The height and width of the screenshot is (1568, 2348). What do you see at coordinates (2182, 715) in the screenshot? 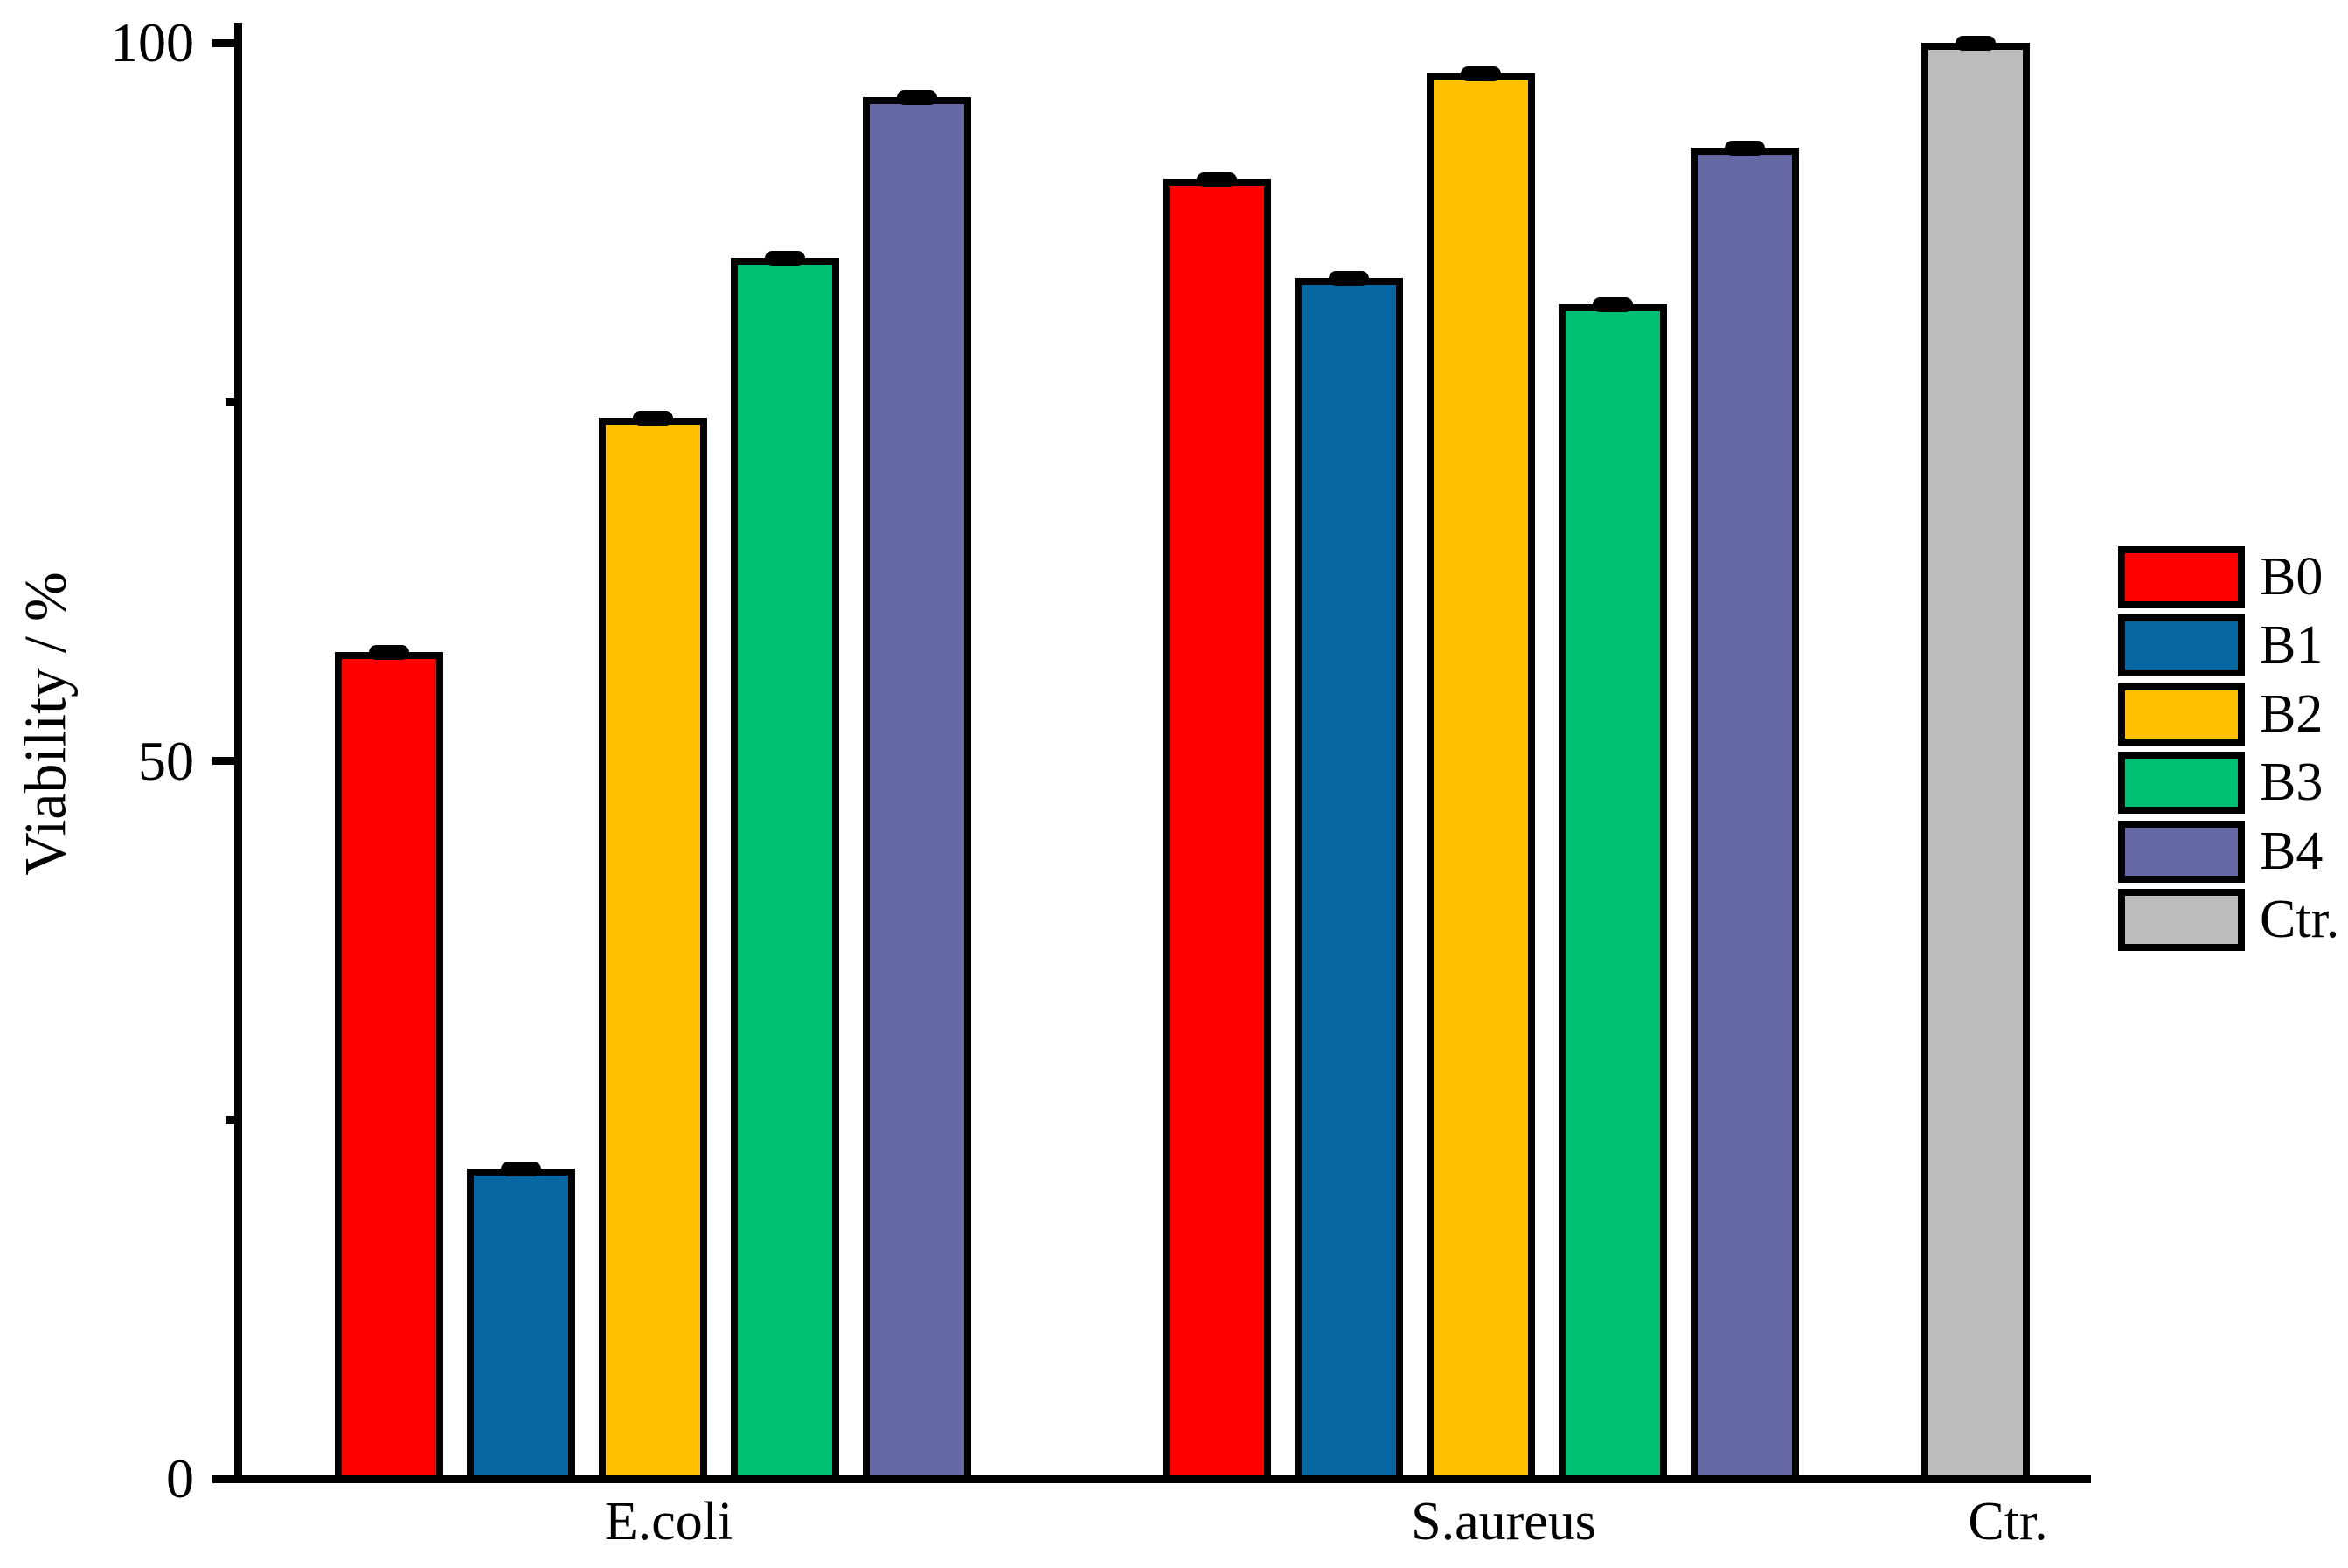
I see `legend-swatch-B2` at bounding box center [2182, 715].